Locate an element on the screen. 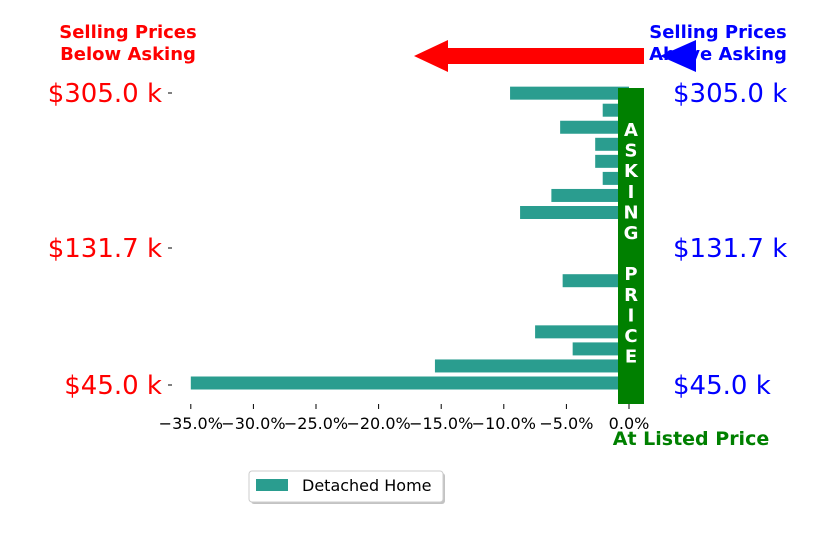  x-tick-label: −10.0% is located at coordinates (504, 423).